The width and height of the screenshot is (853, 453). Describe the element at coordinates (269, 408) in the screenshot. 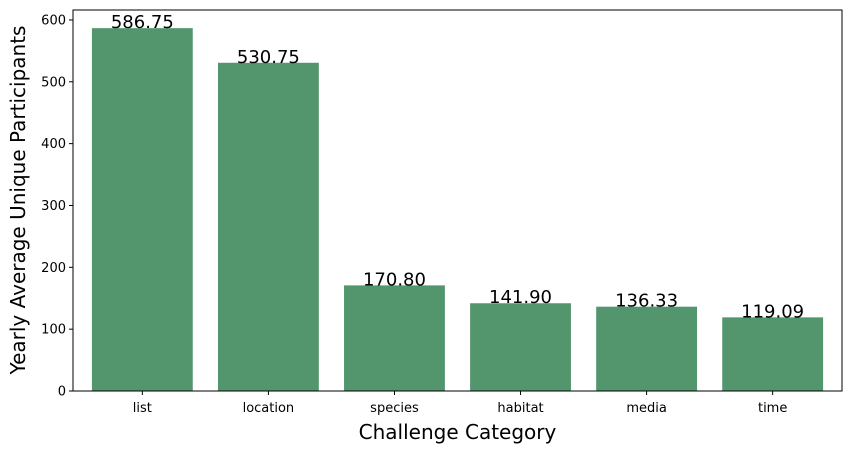

I see `x-tick-label-location: location` at that location.